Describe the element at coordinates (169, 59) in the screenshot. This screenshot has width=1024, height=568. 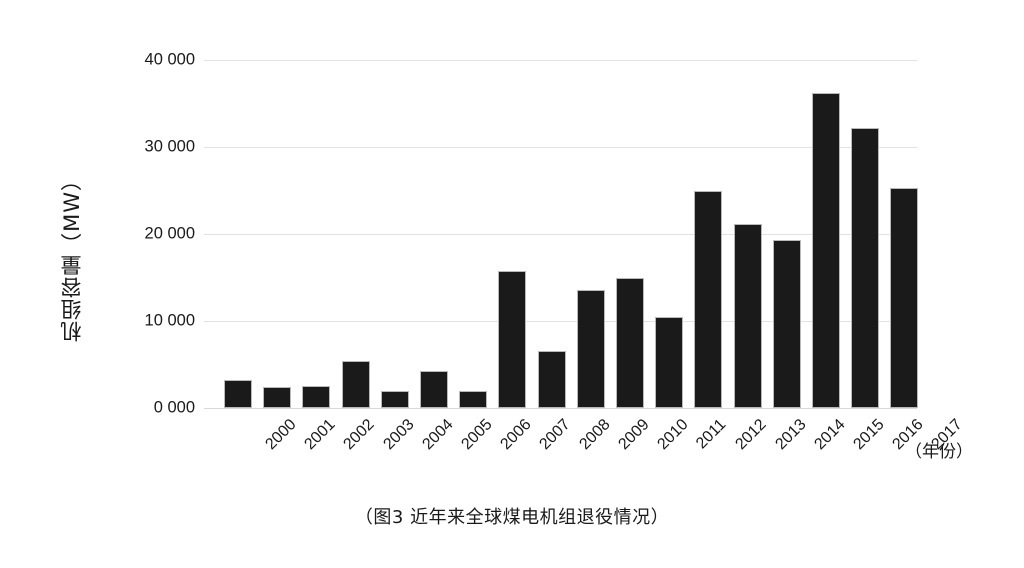
I see `y-axis-tick-label: 40 000` at that location.